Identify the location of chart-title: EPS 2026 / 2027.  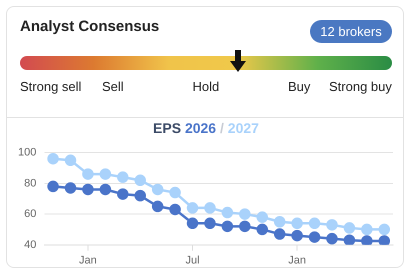
(206, 128).